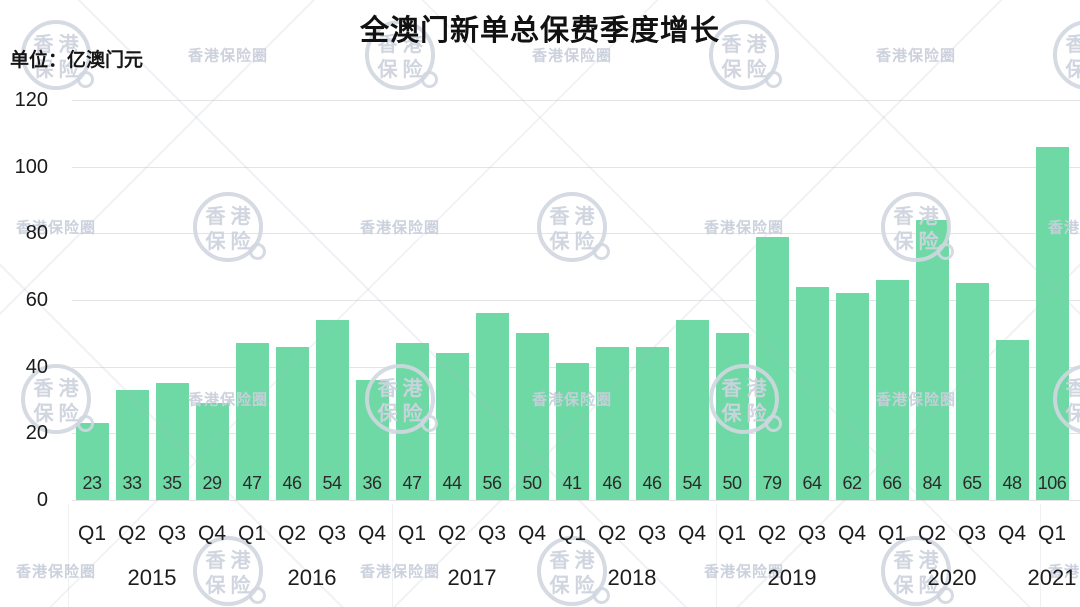 This screenshot has width=1080, height=607. Describe the element at coordinates (972, 391) in the screenshot. I see `bar: 65` at that location.